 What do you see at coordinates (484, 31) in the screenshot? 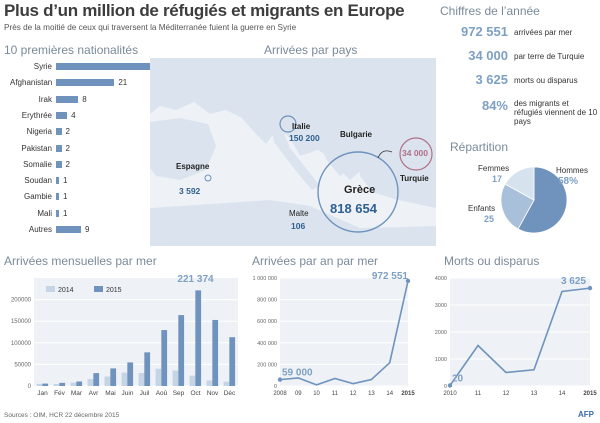
I see `key-figure-value: 972 551` at bounding box center [484, 31].